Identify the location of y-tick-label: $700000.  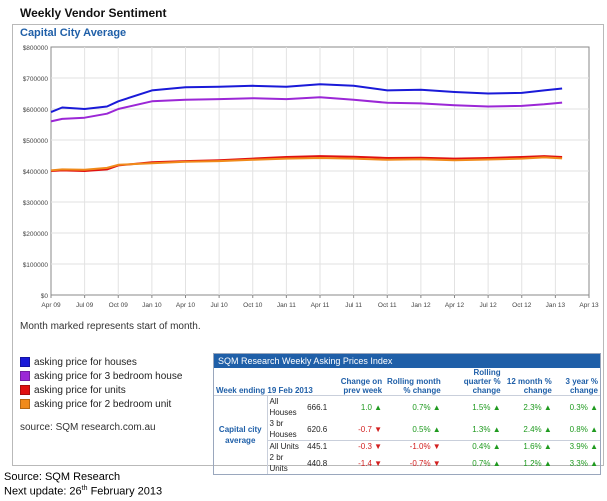
(36, 79).